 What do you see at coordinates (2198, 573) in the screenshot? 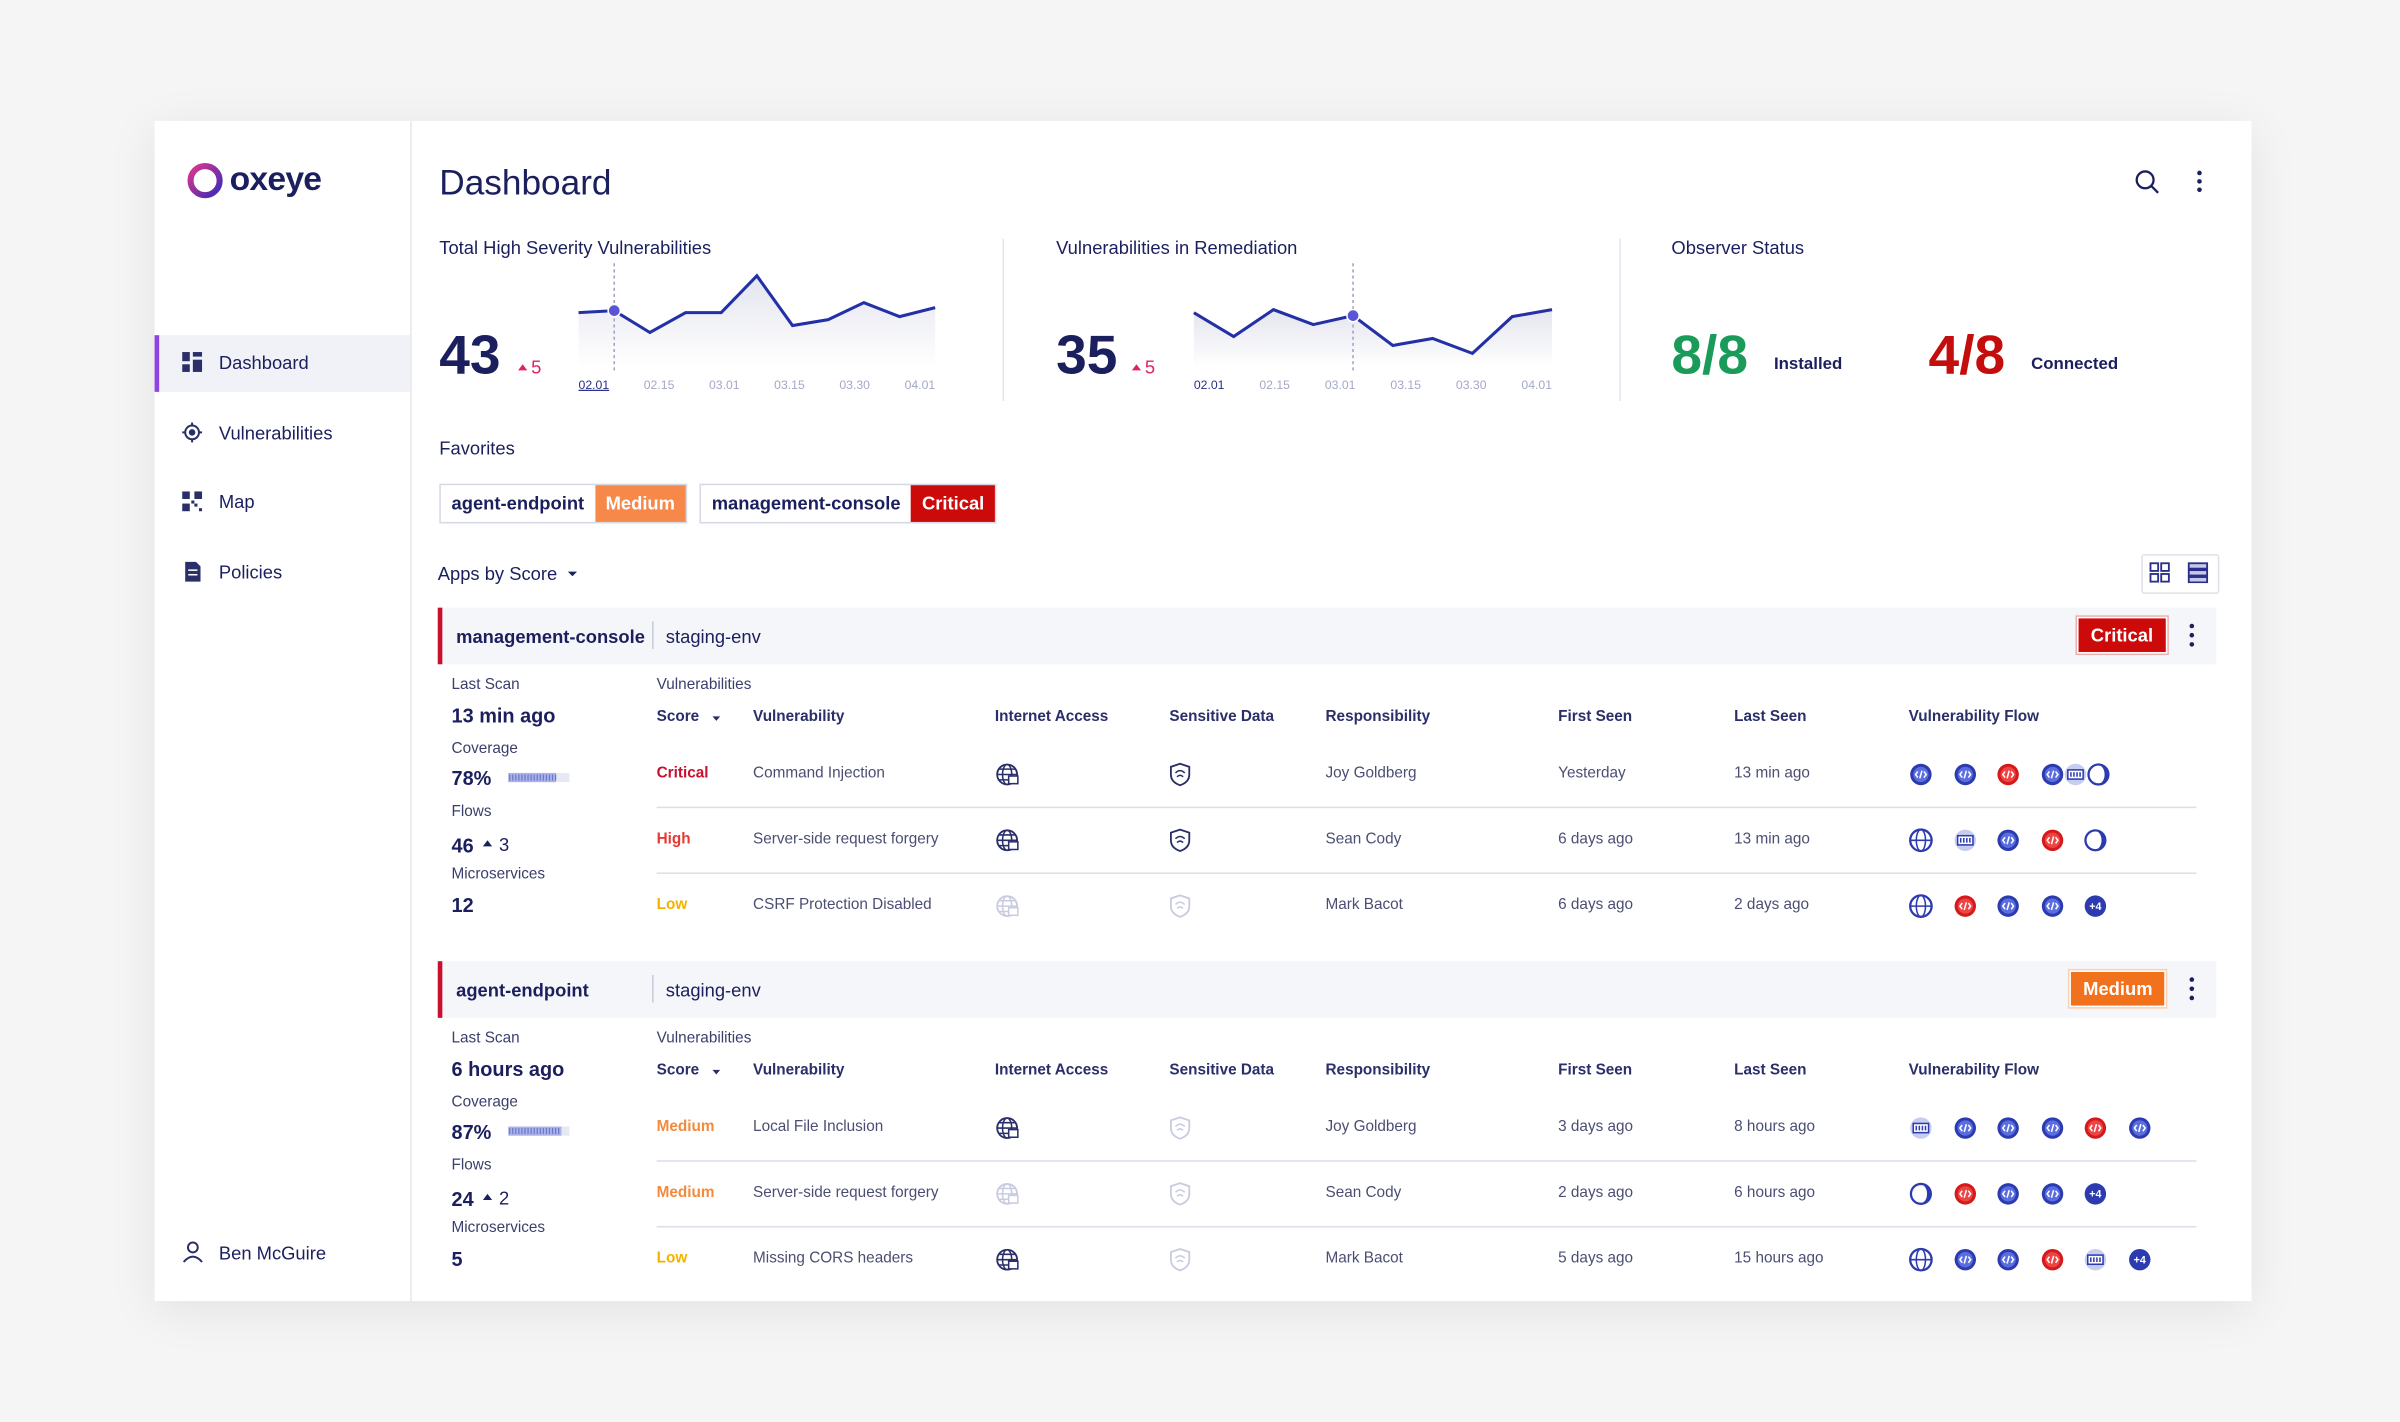
I see `list-view-button` at bounding box center [2198, 573].